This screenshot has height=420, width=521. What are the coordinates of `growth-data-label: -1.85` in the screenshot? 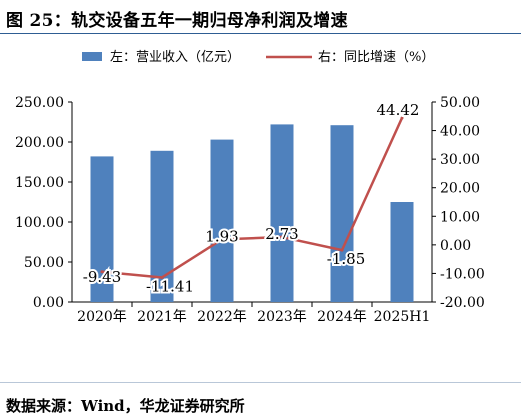 It's located at (346, 259).